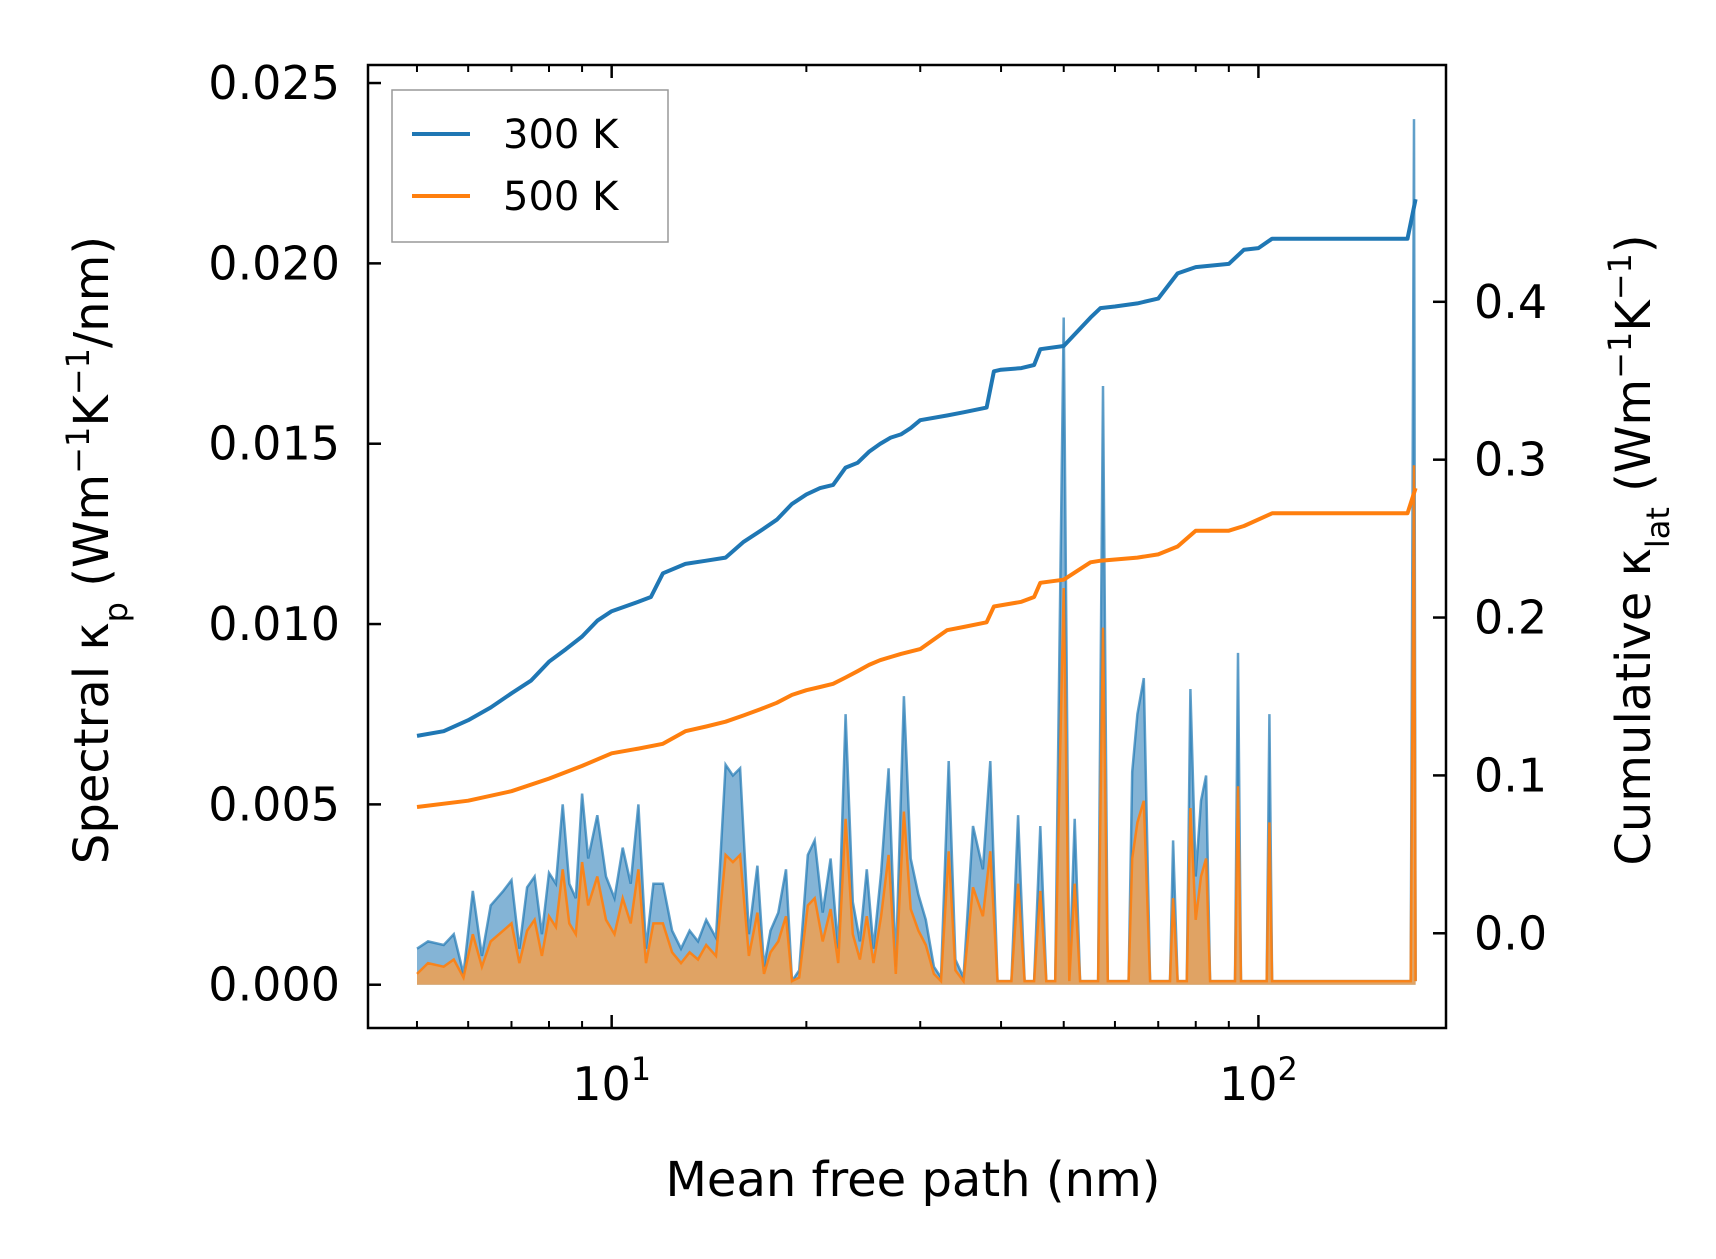  Describe the element at coordinates (274, 624) in the screenshot. I see `y-left-tick-label: 0.010` at that location.